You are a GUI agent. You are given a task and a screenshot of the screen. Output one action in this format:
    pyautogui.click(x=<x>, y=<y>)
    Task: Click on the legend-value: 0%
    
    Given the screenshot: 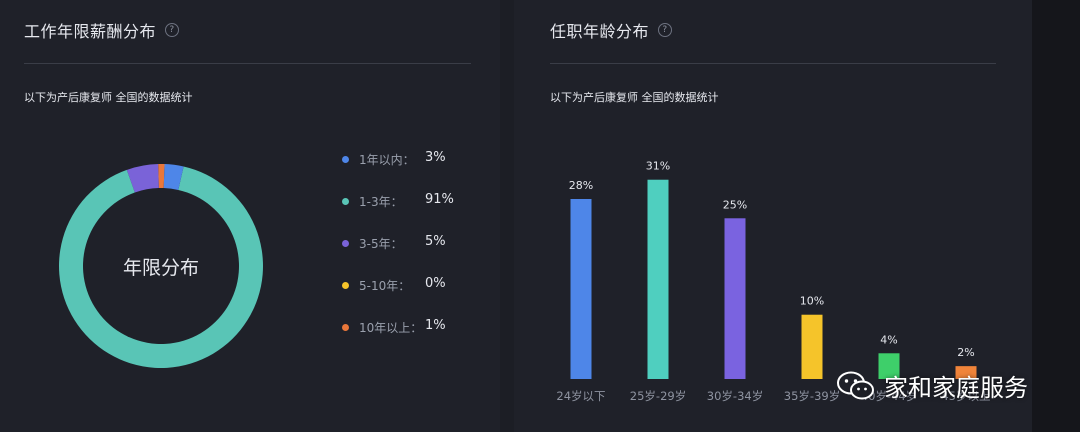 What is the action you would take?
    pyautogui.click(x=435, y=283)
    